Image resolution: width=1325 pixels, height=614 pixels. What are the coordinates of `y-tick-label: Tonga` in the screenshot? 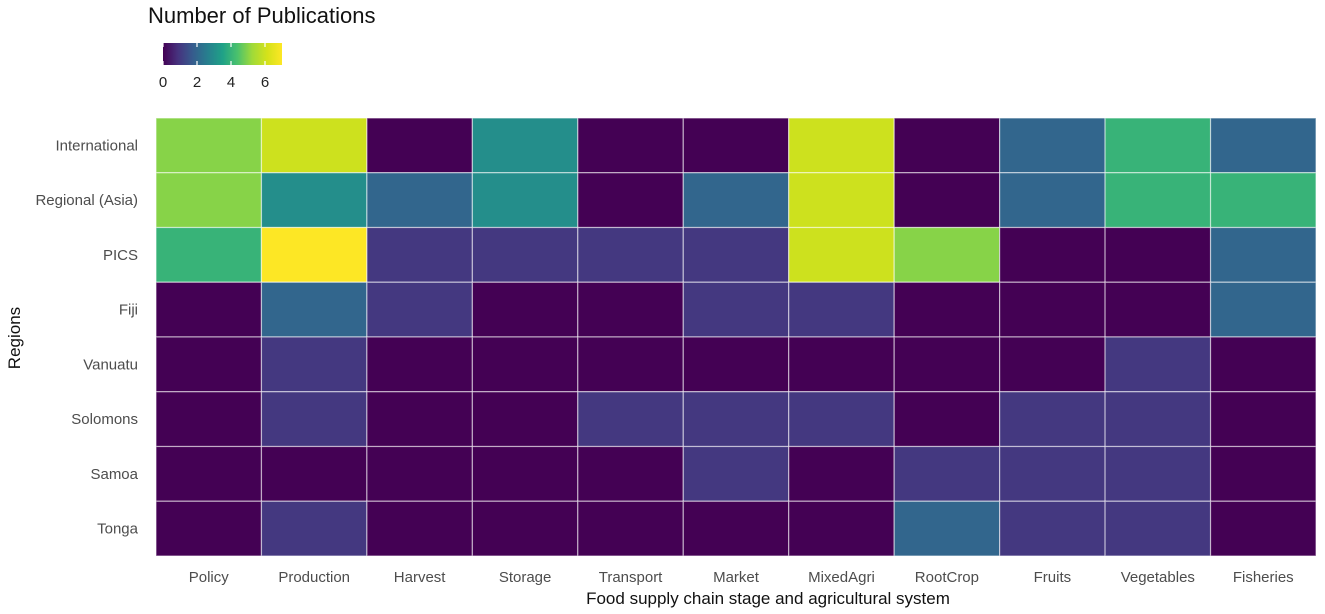 It's located at (118, 529).